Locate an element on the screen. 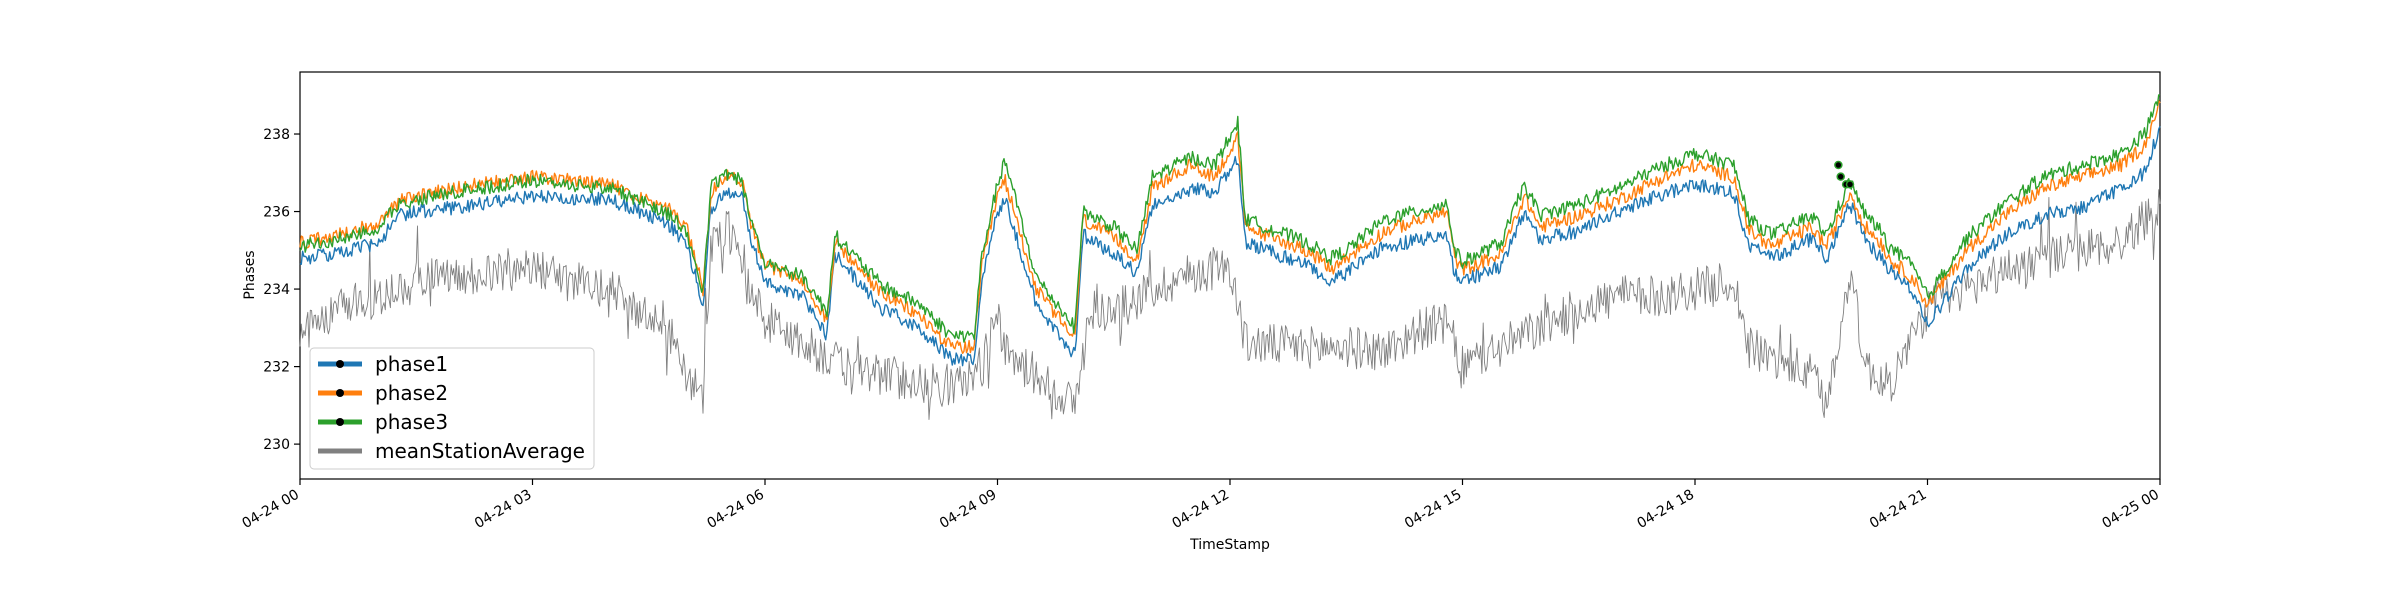  y-tick-label: 234 is located at coordinates (276, 290).